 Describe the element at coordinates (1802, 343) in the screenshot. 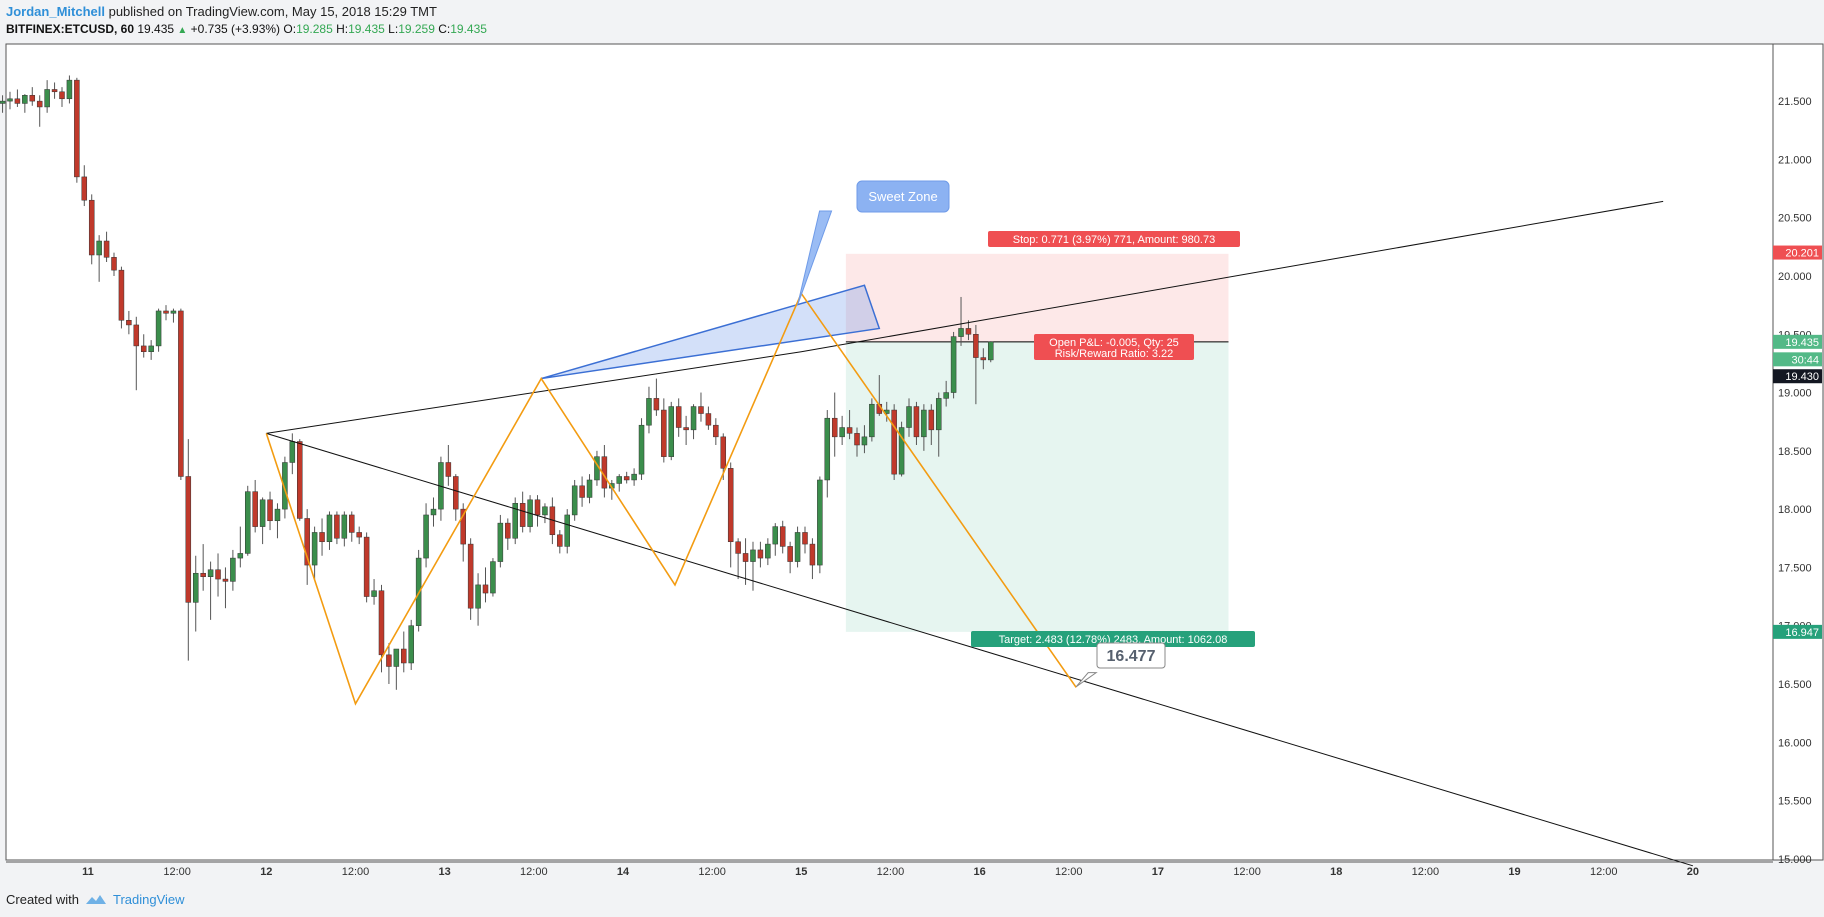

I see `price-badge-label: 19.435` at that location.